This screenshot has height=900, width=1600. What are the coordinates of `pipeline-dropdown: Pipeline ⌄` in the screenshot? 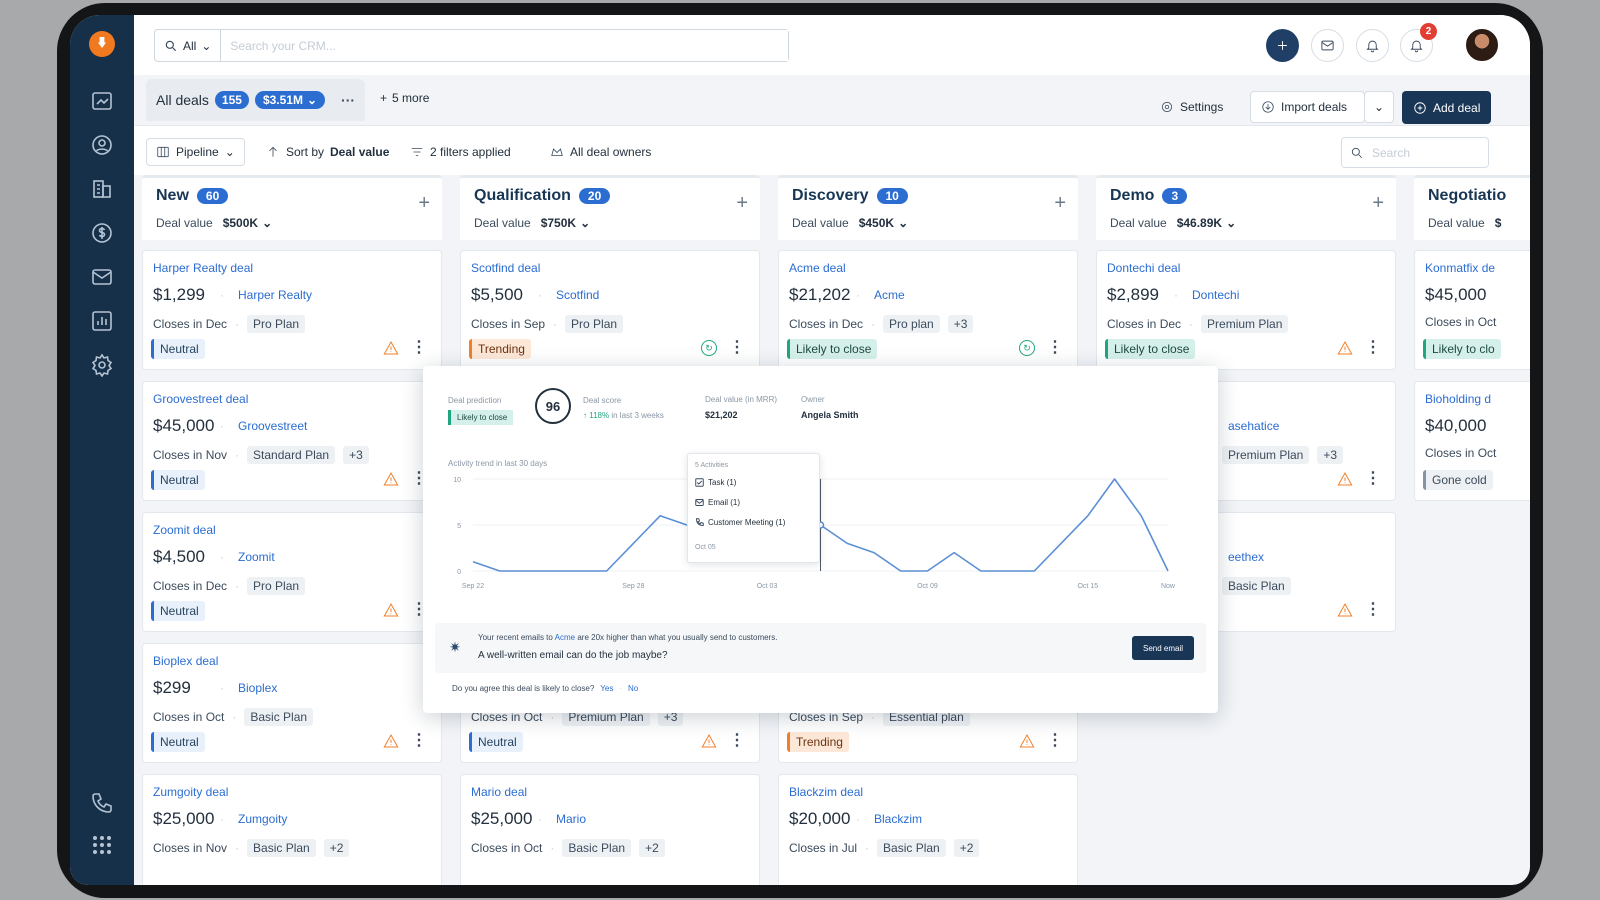 It's located at (195, 152).